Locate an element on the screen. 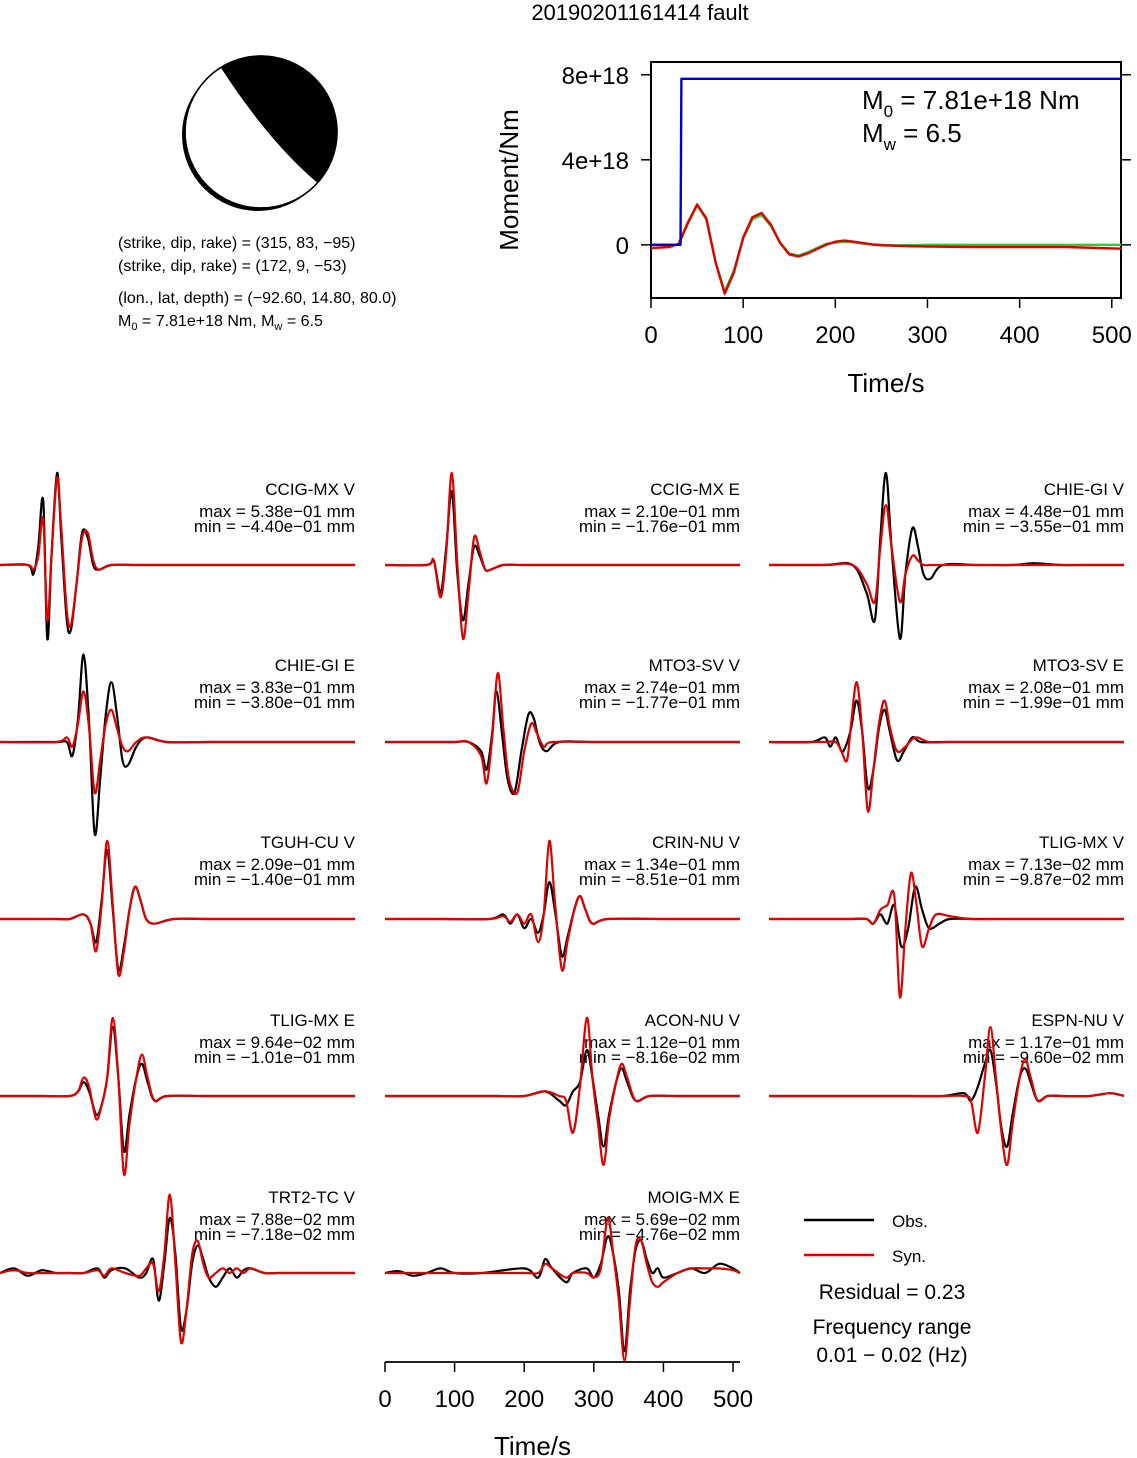 The width and height of the screenshot is (1137, 1458). beachball-edge is located at coordinates (261, 132).